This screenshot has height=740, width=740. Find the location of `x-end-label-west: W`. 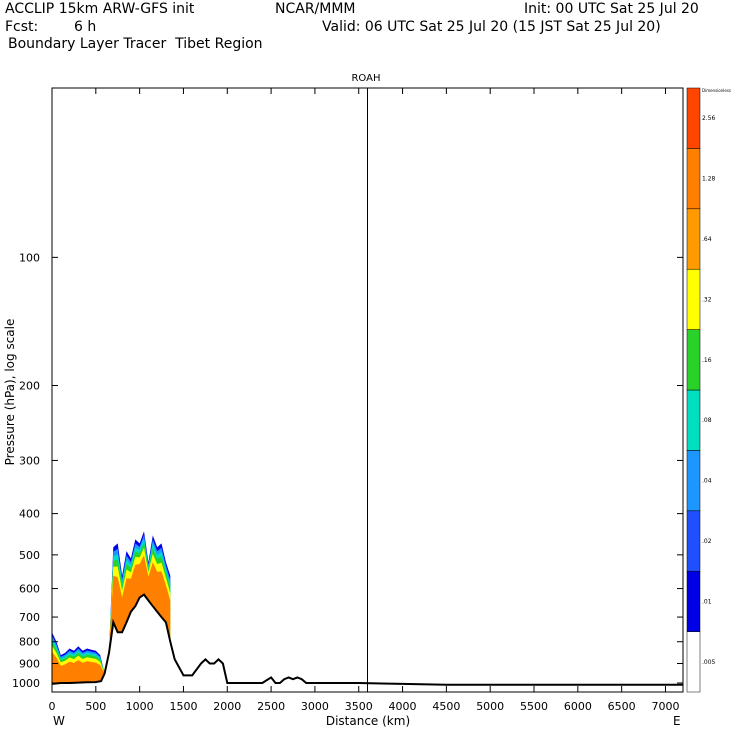

x-end-label-west: W is located at coordinates (59, 721).